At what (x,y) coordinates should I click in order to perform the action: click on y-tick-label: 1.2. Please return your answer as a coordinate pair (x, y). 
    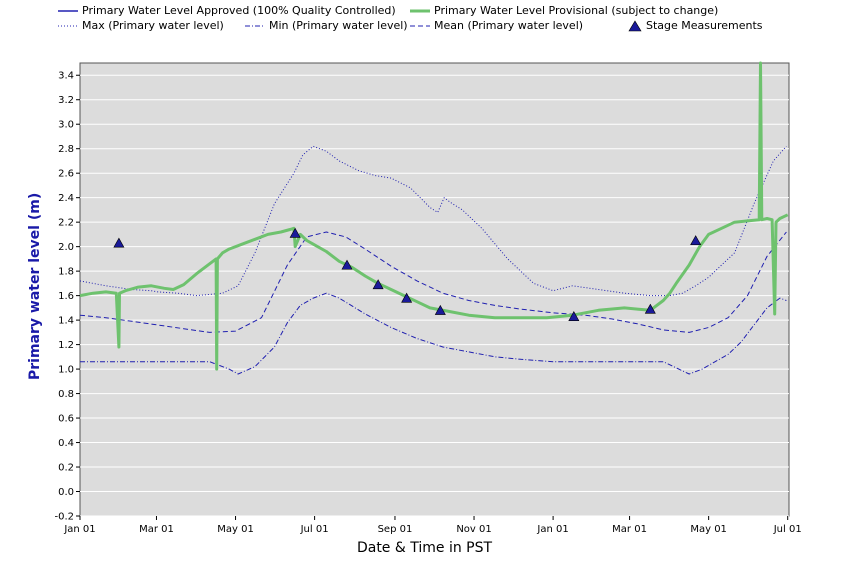
    Looking at the image, I should click on (66, 345).